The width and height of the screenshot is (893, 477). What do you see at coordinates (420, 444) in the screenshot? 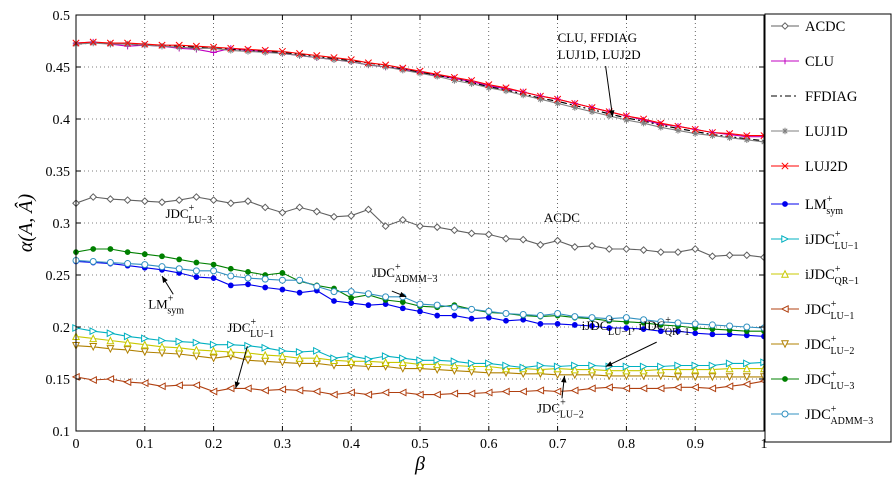
I see `x-tick-label: 0.5` at bounding box center [420, 444].